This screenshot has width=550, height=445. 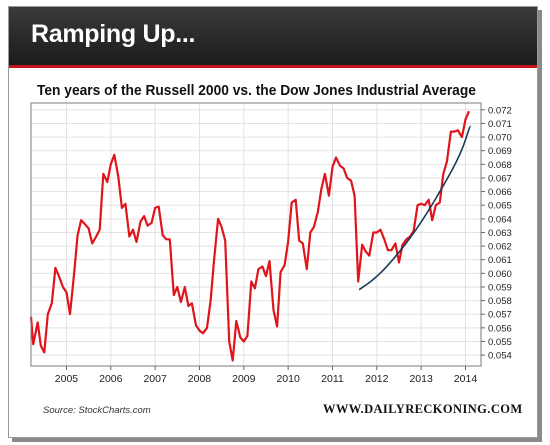 I want to click on y-tick-label: 0.058, so click(x=500, y=301).